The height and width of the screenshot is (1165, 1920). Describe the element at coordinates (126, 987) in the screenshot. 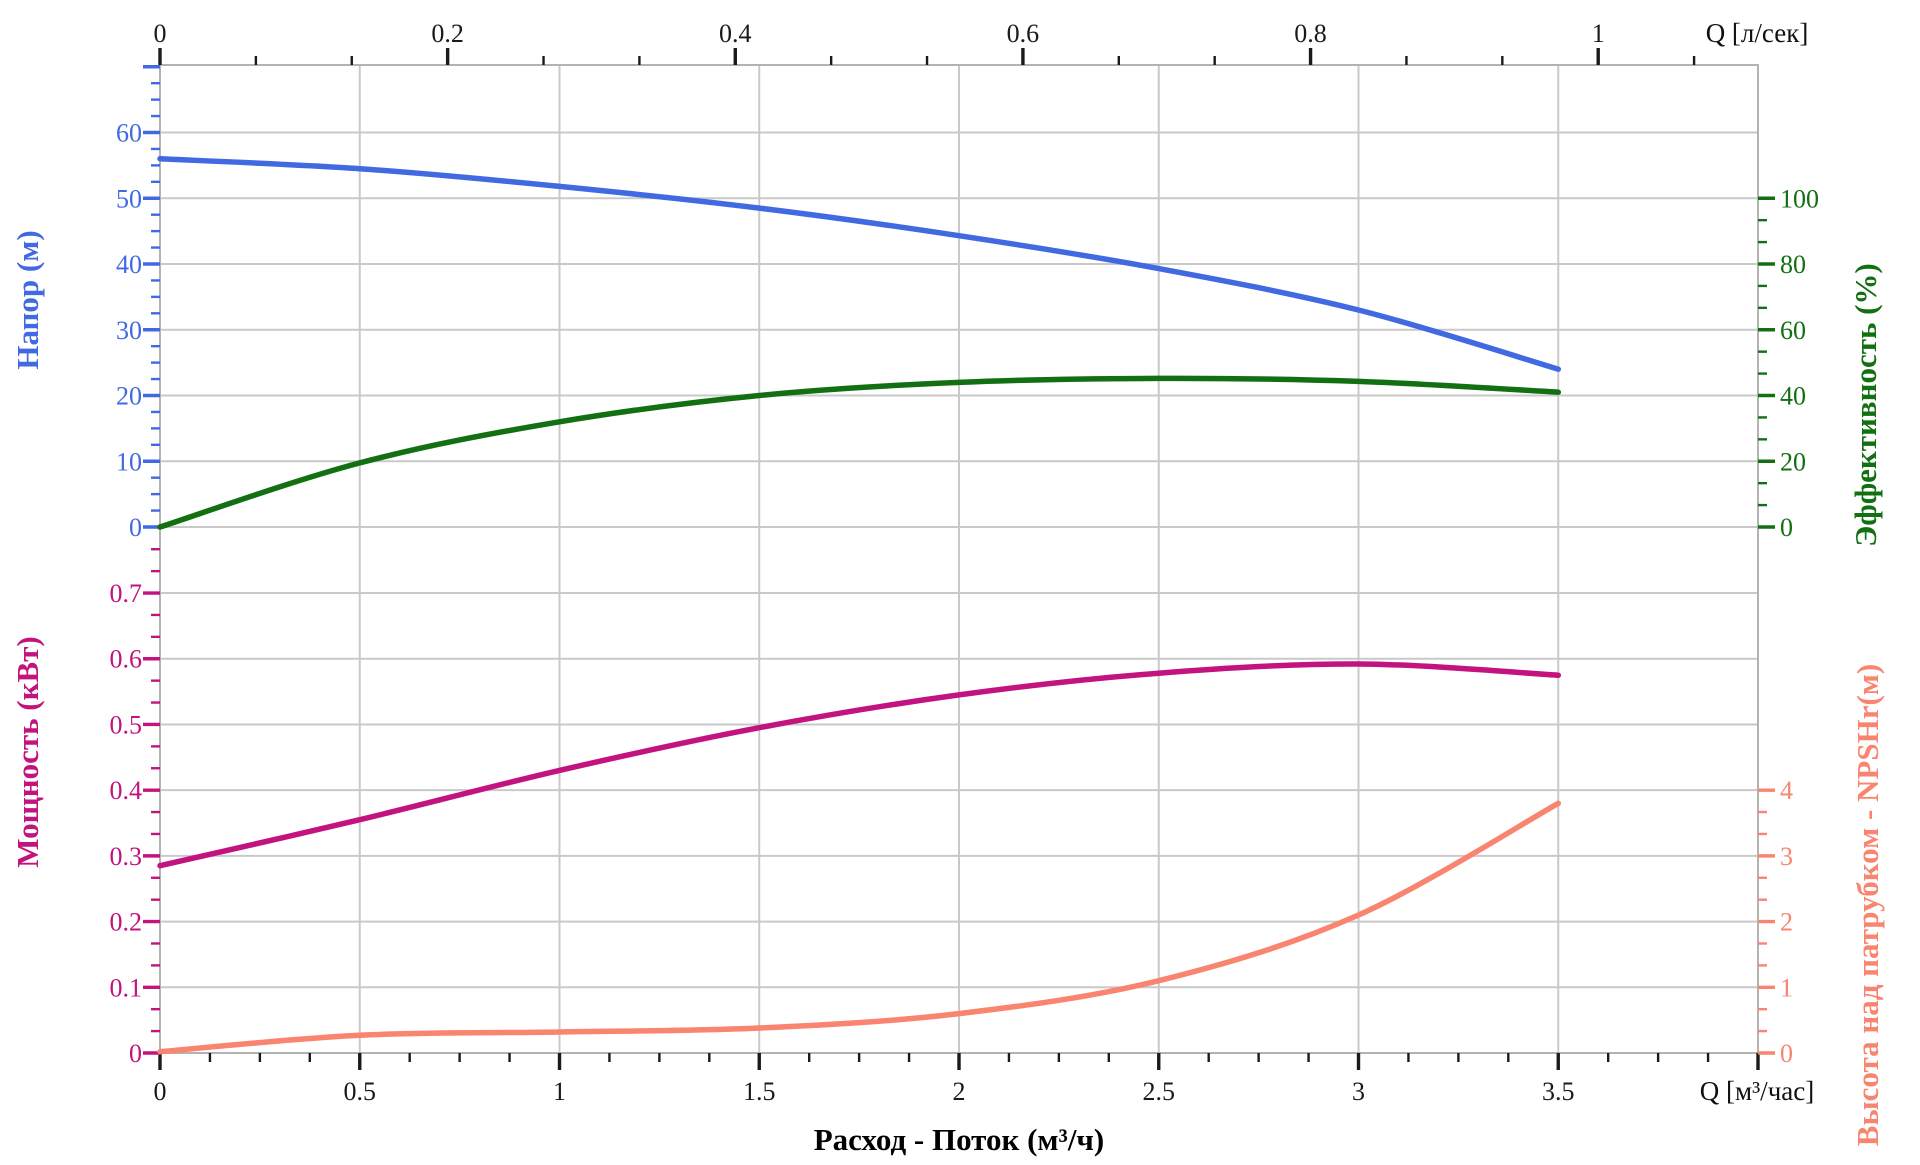

I see `tick-label: 0.1` at that location.